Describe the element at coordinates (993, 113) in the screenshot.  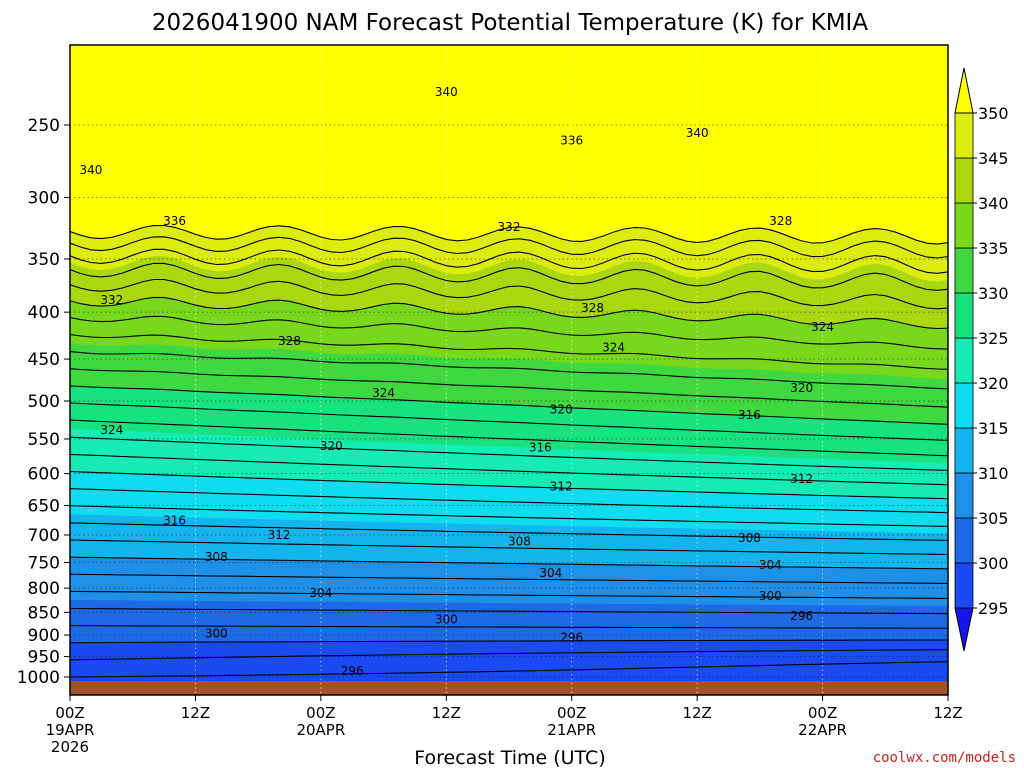
I see `colorbar-label: 350` at that location.